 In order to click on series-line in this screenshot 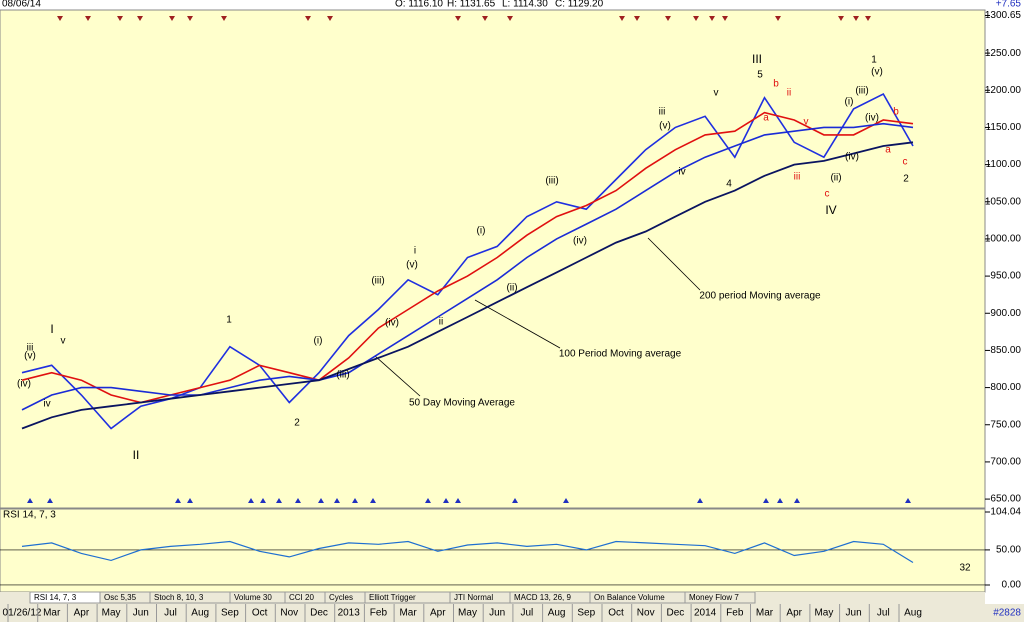, I will do `click(467, 552)`.